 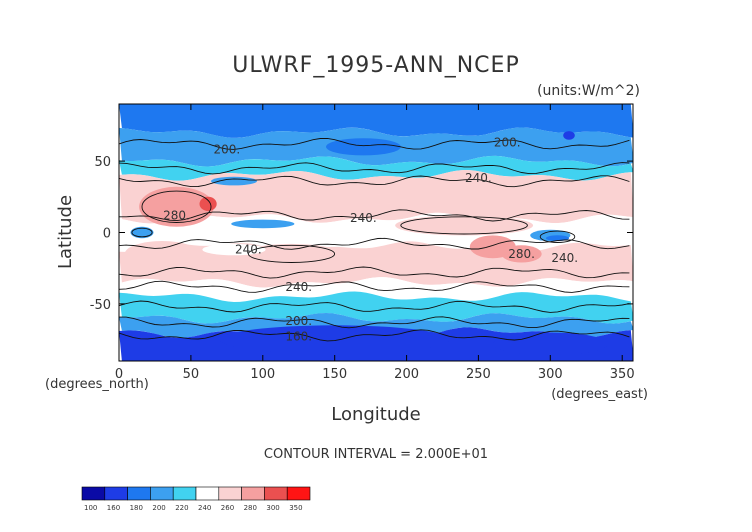 I want to click on colorbar-label: 180, so click(x=136, y=508).